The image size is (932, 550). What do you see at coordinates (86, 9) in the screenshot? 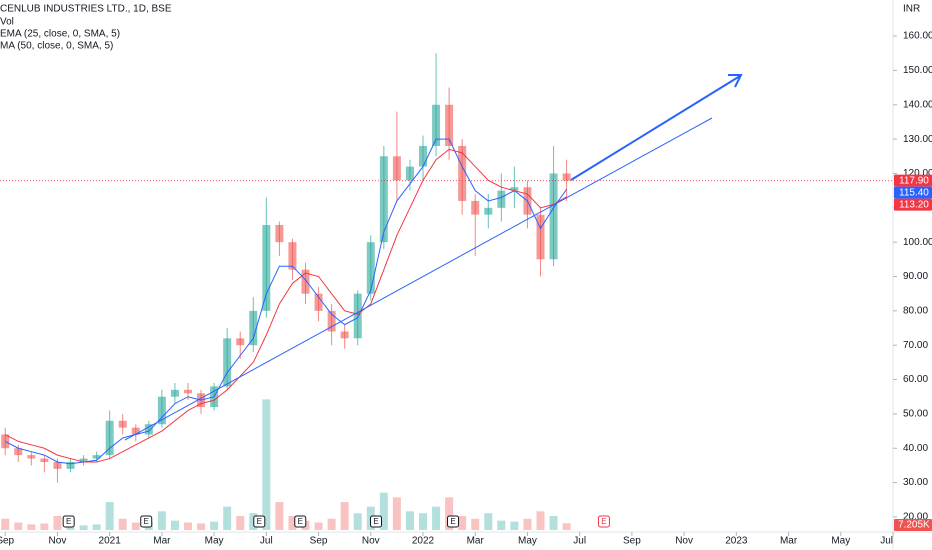
I see `chart-title: CENLUB INDUSTRIES LTD., 1D, BSE` at bounding box center [86, 9].